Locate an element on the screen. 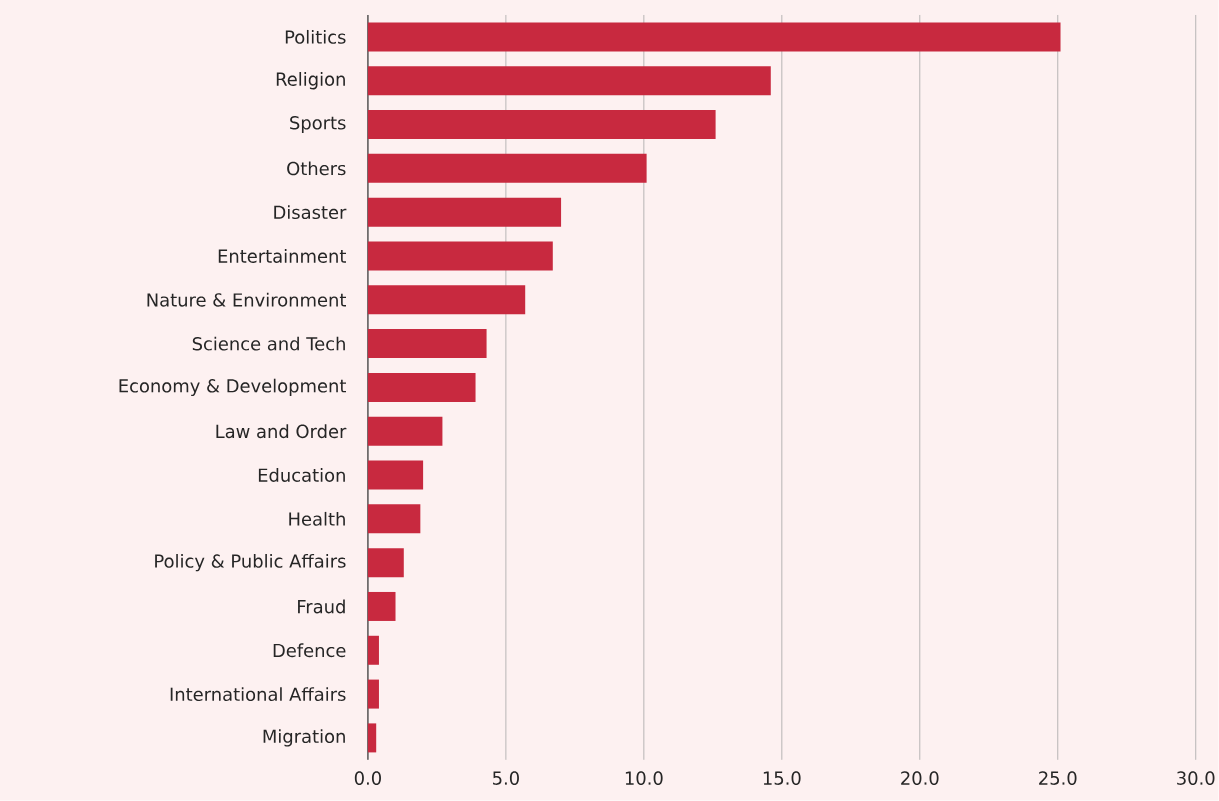 The width and height of the screenshot is (1219, 801). x-tick-label: 25.0 is located at coordinates (1058, 778).